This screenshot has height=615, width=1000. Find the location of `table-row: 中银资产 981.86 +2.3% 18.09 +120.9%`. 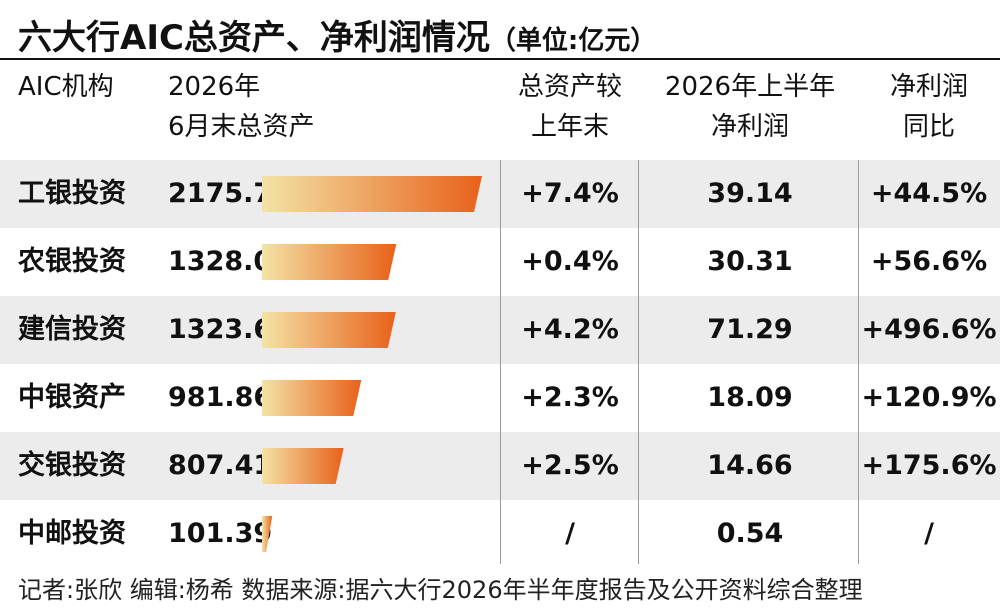

table-row: 中银资产 981.86 +2.3% 18.09 +120.9% is located at coordinates (500, 398).